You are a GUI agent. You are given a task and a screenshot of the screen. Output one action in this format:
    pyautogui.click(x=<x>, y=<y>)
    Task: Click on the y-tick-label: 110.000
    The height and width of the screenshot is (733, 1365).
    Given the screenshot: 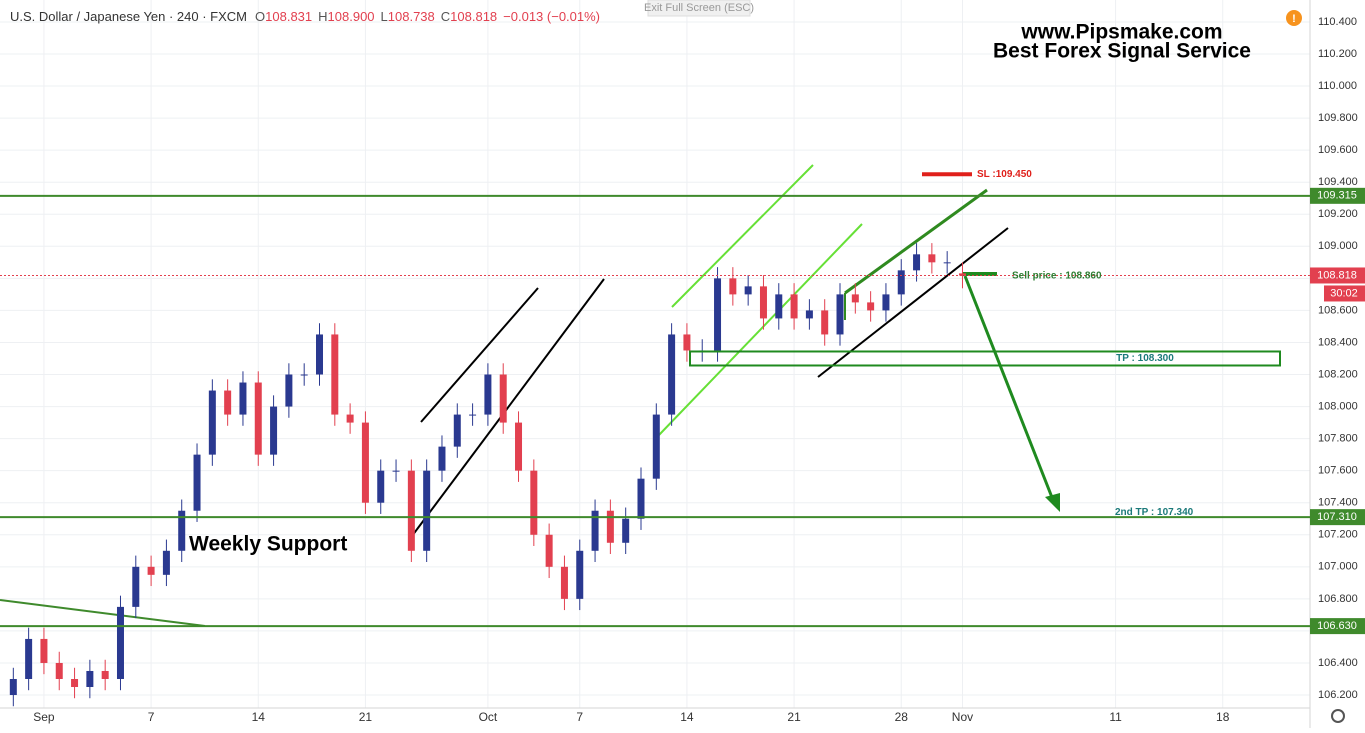 What is the action you would take?
    pyautogui.click(x=1337, y=86)
    